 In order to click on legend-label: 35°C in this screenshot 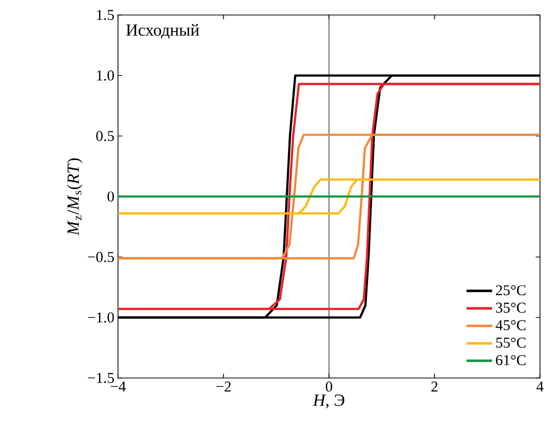, I will do `click(511, 307)`.